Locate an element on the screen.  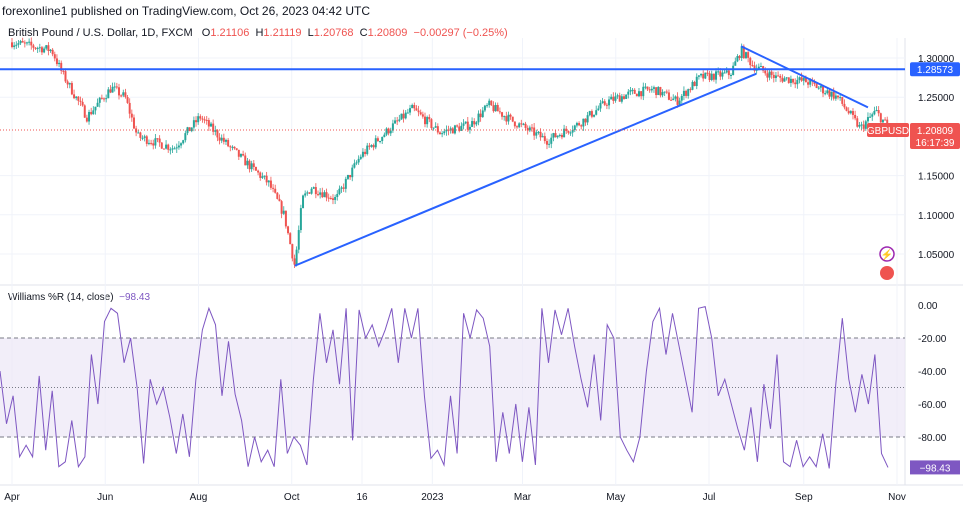
wr-tick-label: -60.00 is located at coordinates (932, 405).